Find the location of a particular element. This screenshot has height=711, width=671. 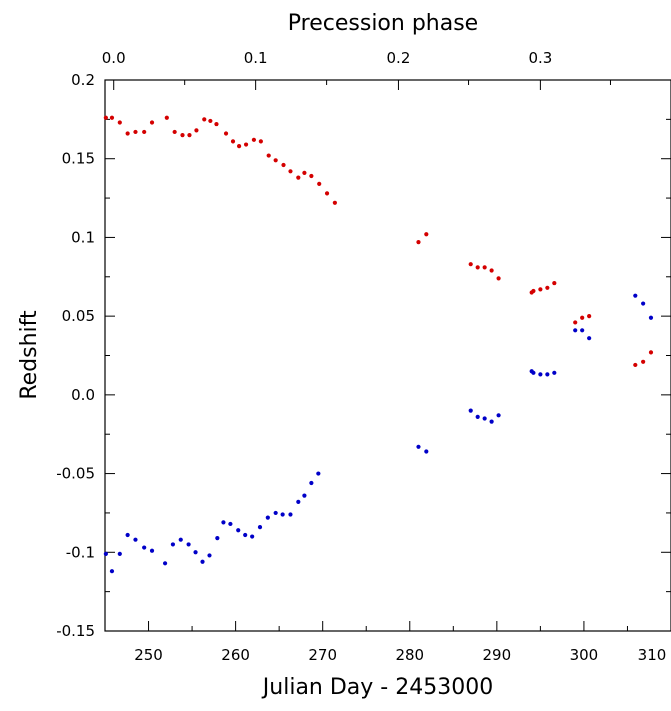

x-tick-label: 280 is located at coordinates (409, 655).